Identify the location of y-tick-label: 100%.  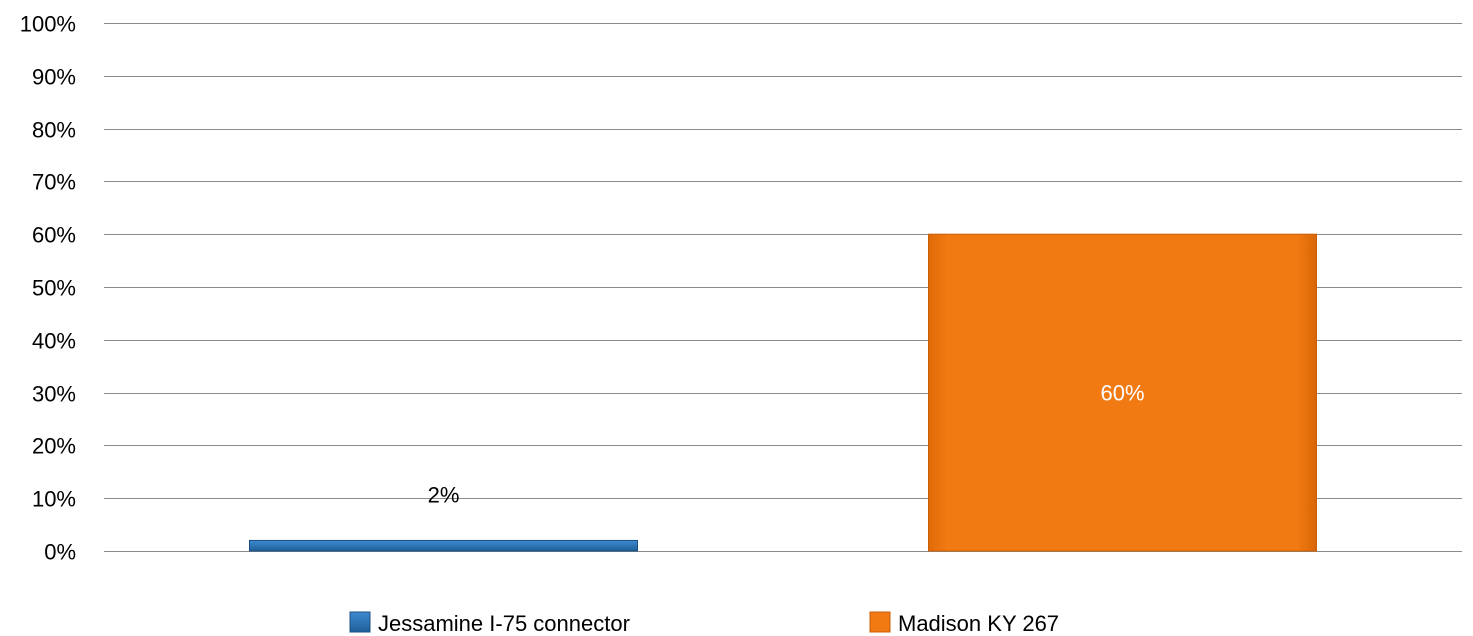
(48, 24).